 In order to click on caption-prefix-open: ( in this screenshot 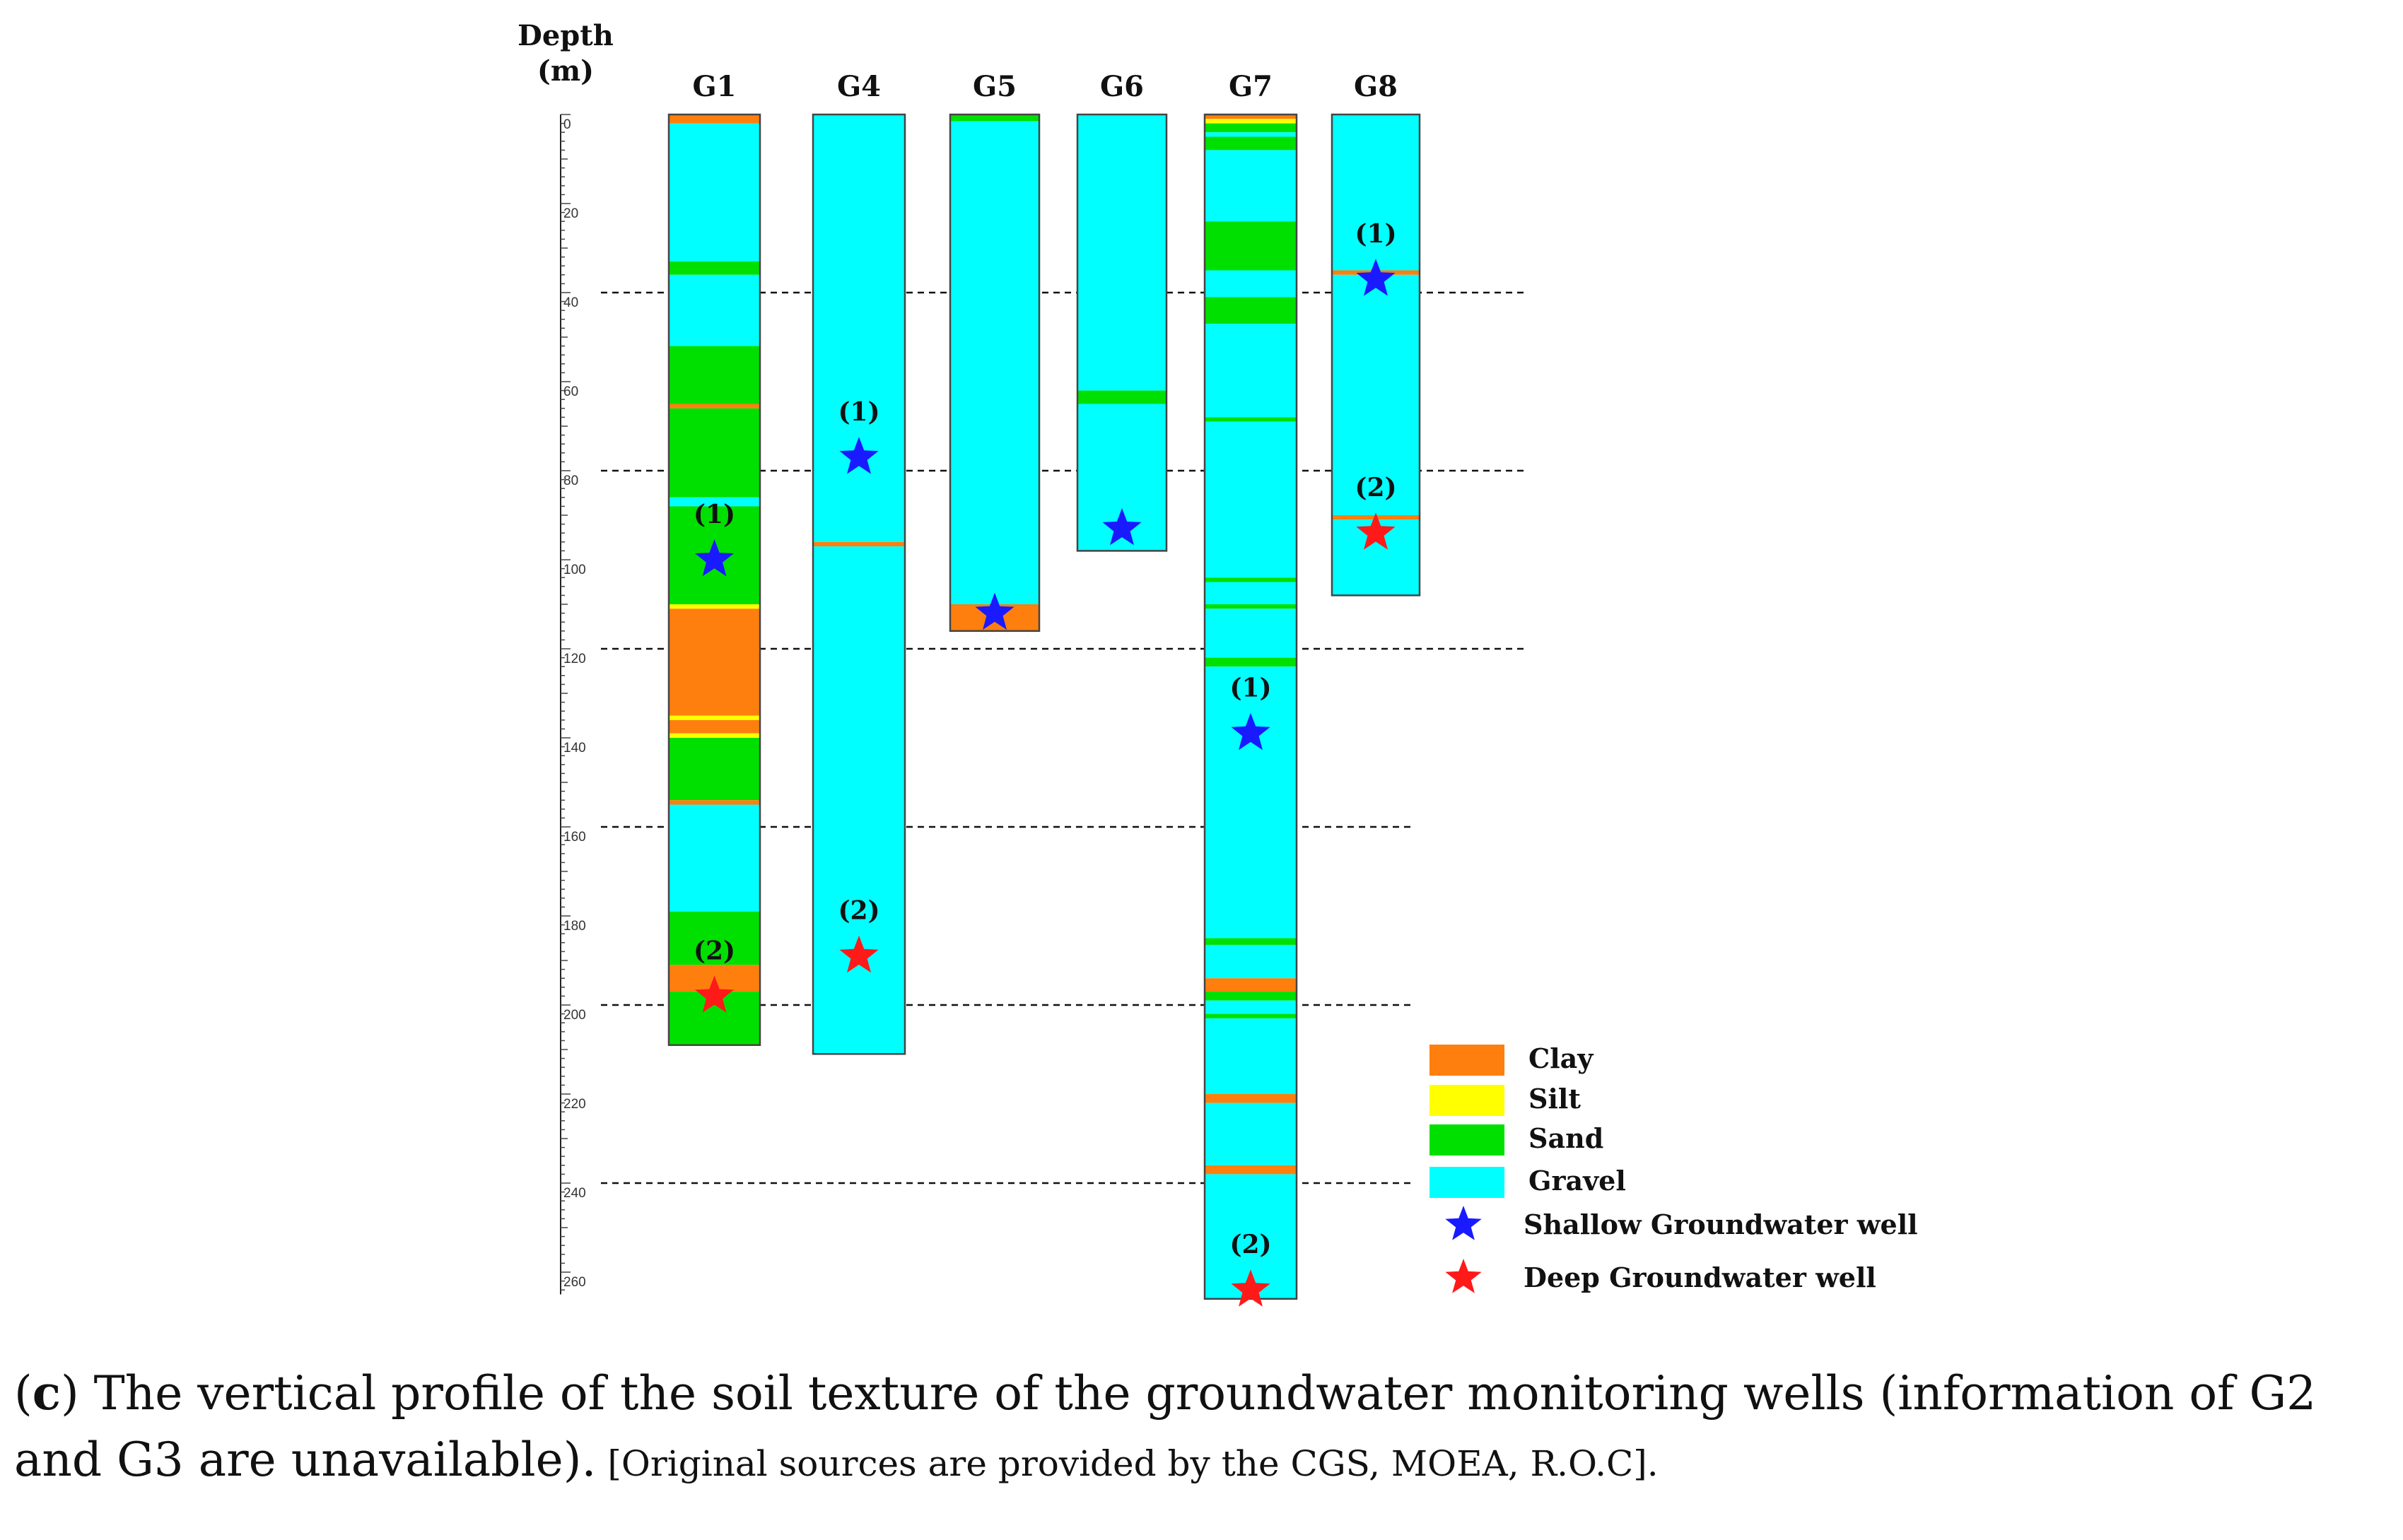, I will do `click(23, 1393)`.